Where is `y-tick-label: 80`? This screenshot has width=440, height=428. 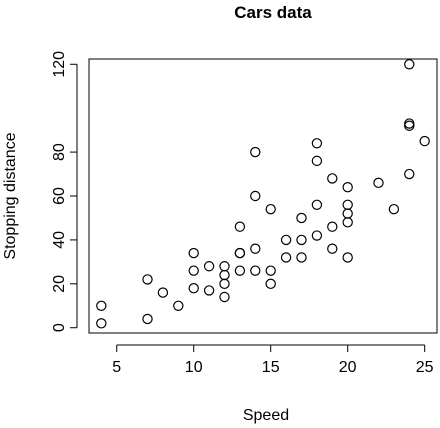
y-tick-label: 80 is located at coordinates (59, 152).